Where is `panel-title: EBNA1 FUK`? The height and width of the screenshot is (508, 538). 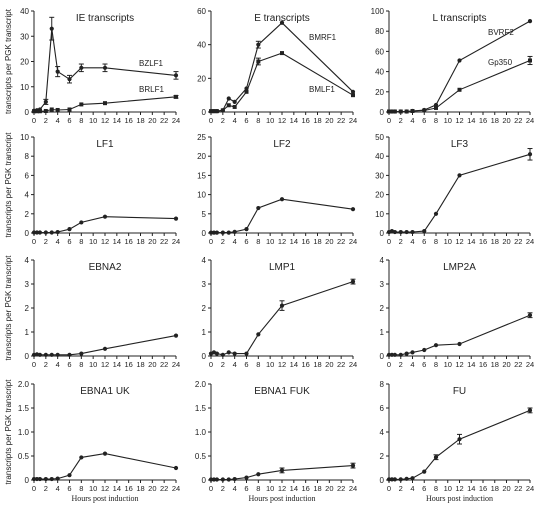
panel-title: EBNA1 FUK is located at coordinates (282, 391).